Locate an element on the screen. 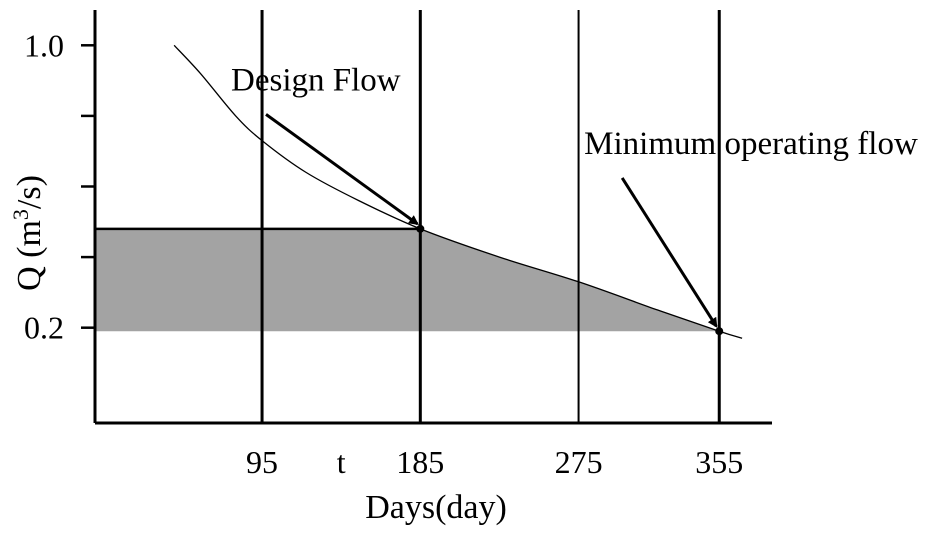  y-axis-title-main: Q (m is located at coordinates (29, 255).